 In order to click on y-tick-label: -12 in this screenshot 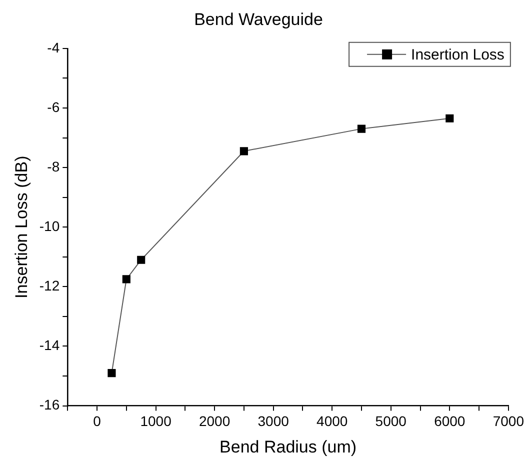, I will do `click(49, 286)`.